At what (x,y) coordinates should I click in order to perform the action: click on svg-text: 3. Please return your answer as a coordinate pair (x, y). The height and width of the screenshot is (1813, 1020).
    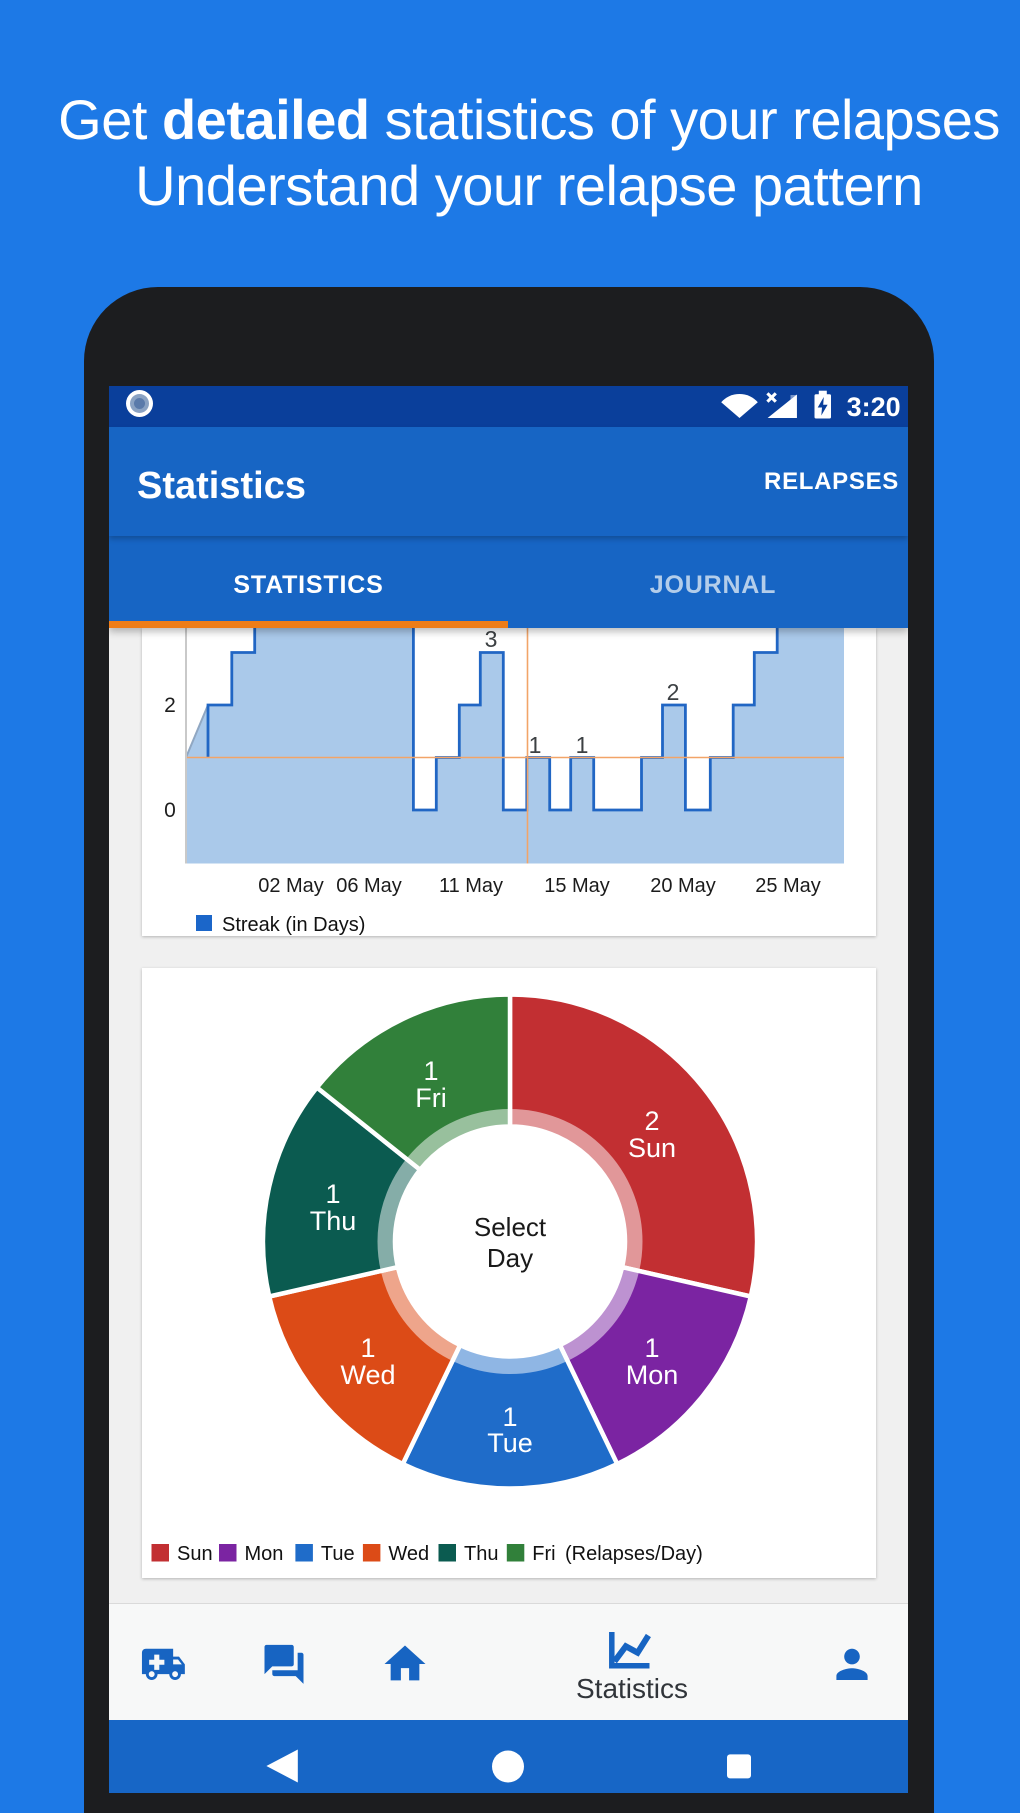
    Looking at the image, I should click on (491, 640).